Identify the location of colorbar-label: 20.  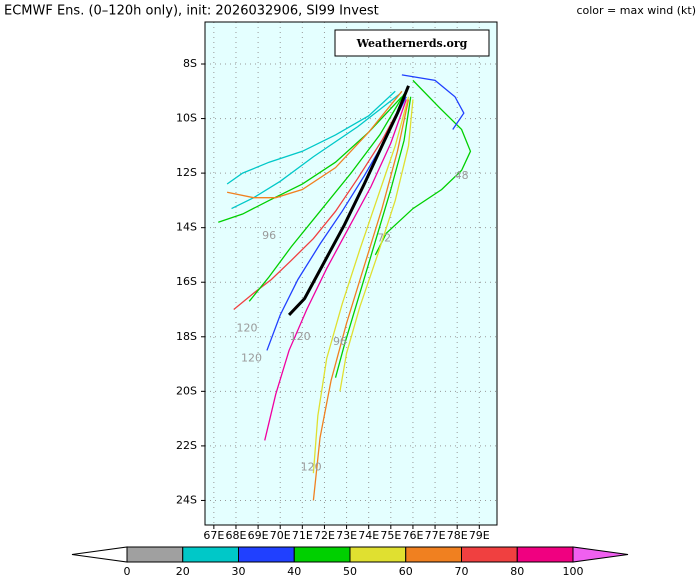
(183, 571).